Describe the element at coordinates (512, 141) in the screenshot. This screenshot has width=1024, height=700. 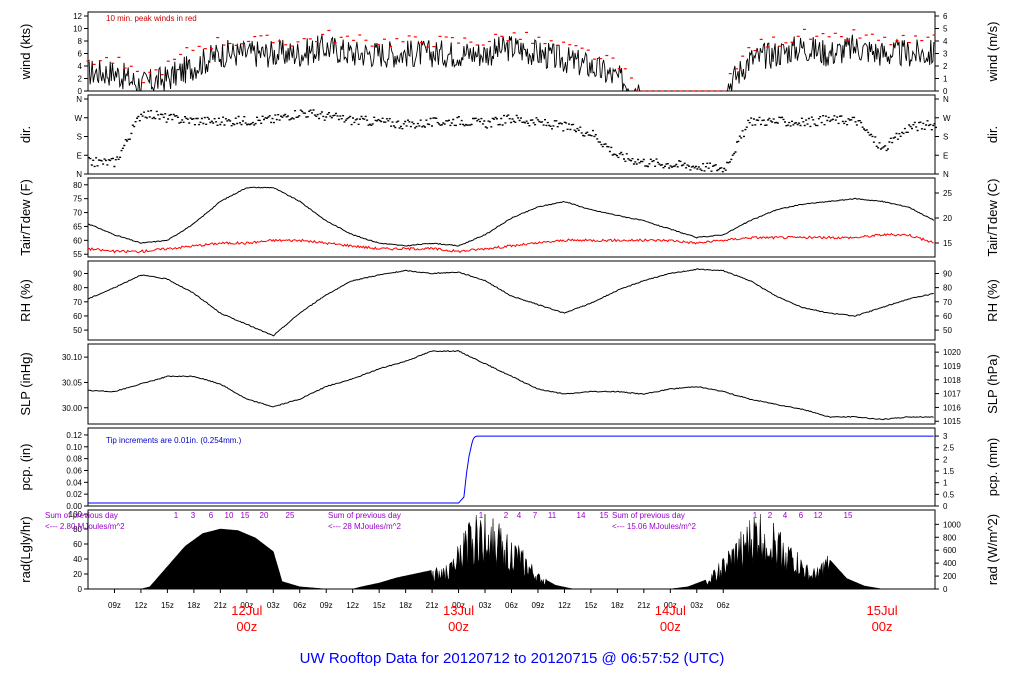
I see `series-wind-direction` at that location.